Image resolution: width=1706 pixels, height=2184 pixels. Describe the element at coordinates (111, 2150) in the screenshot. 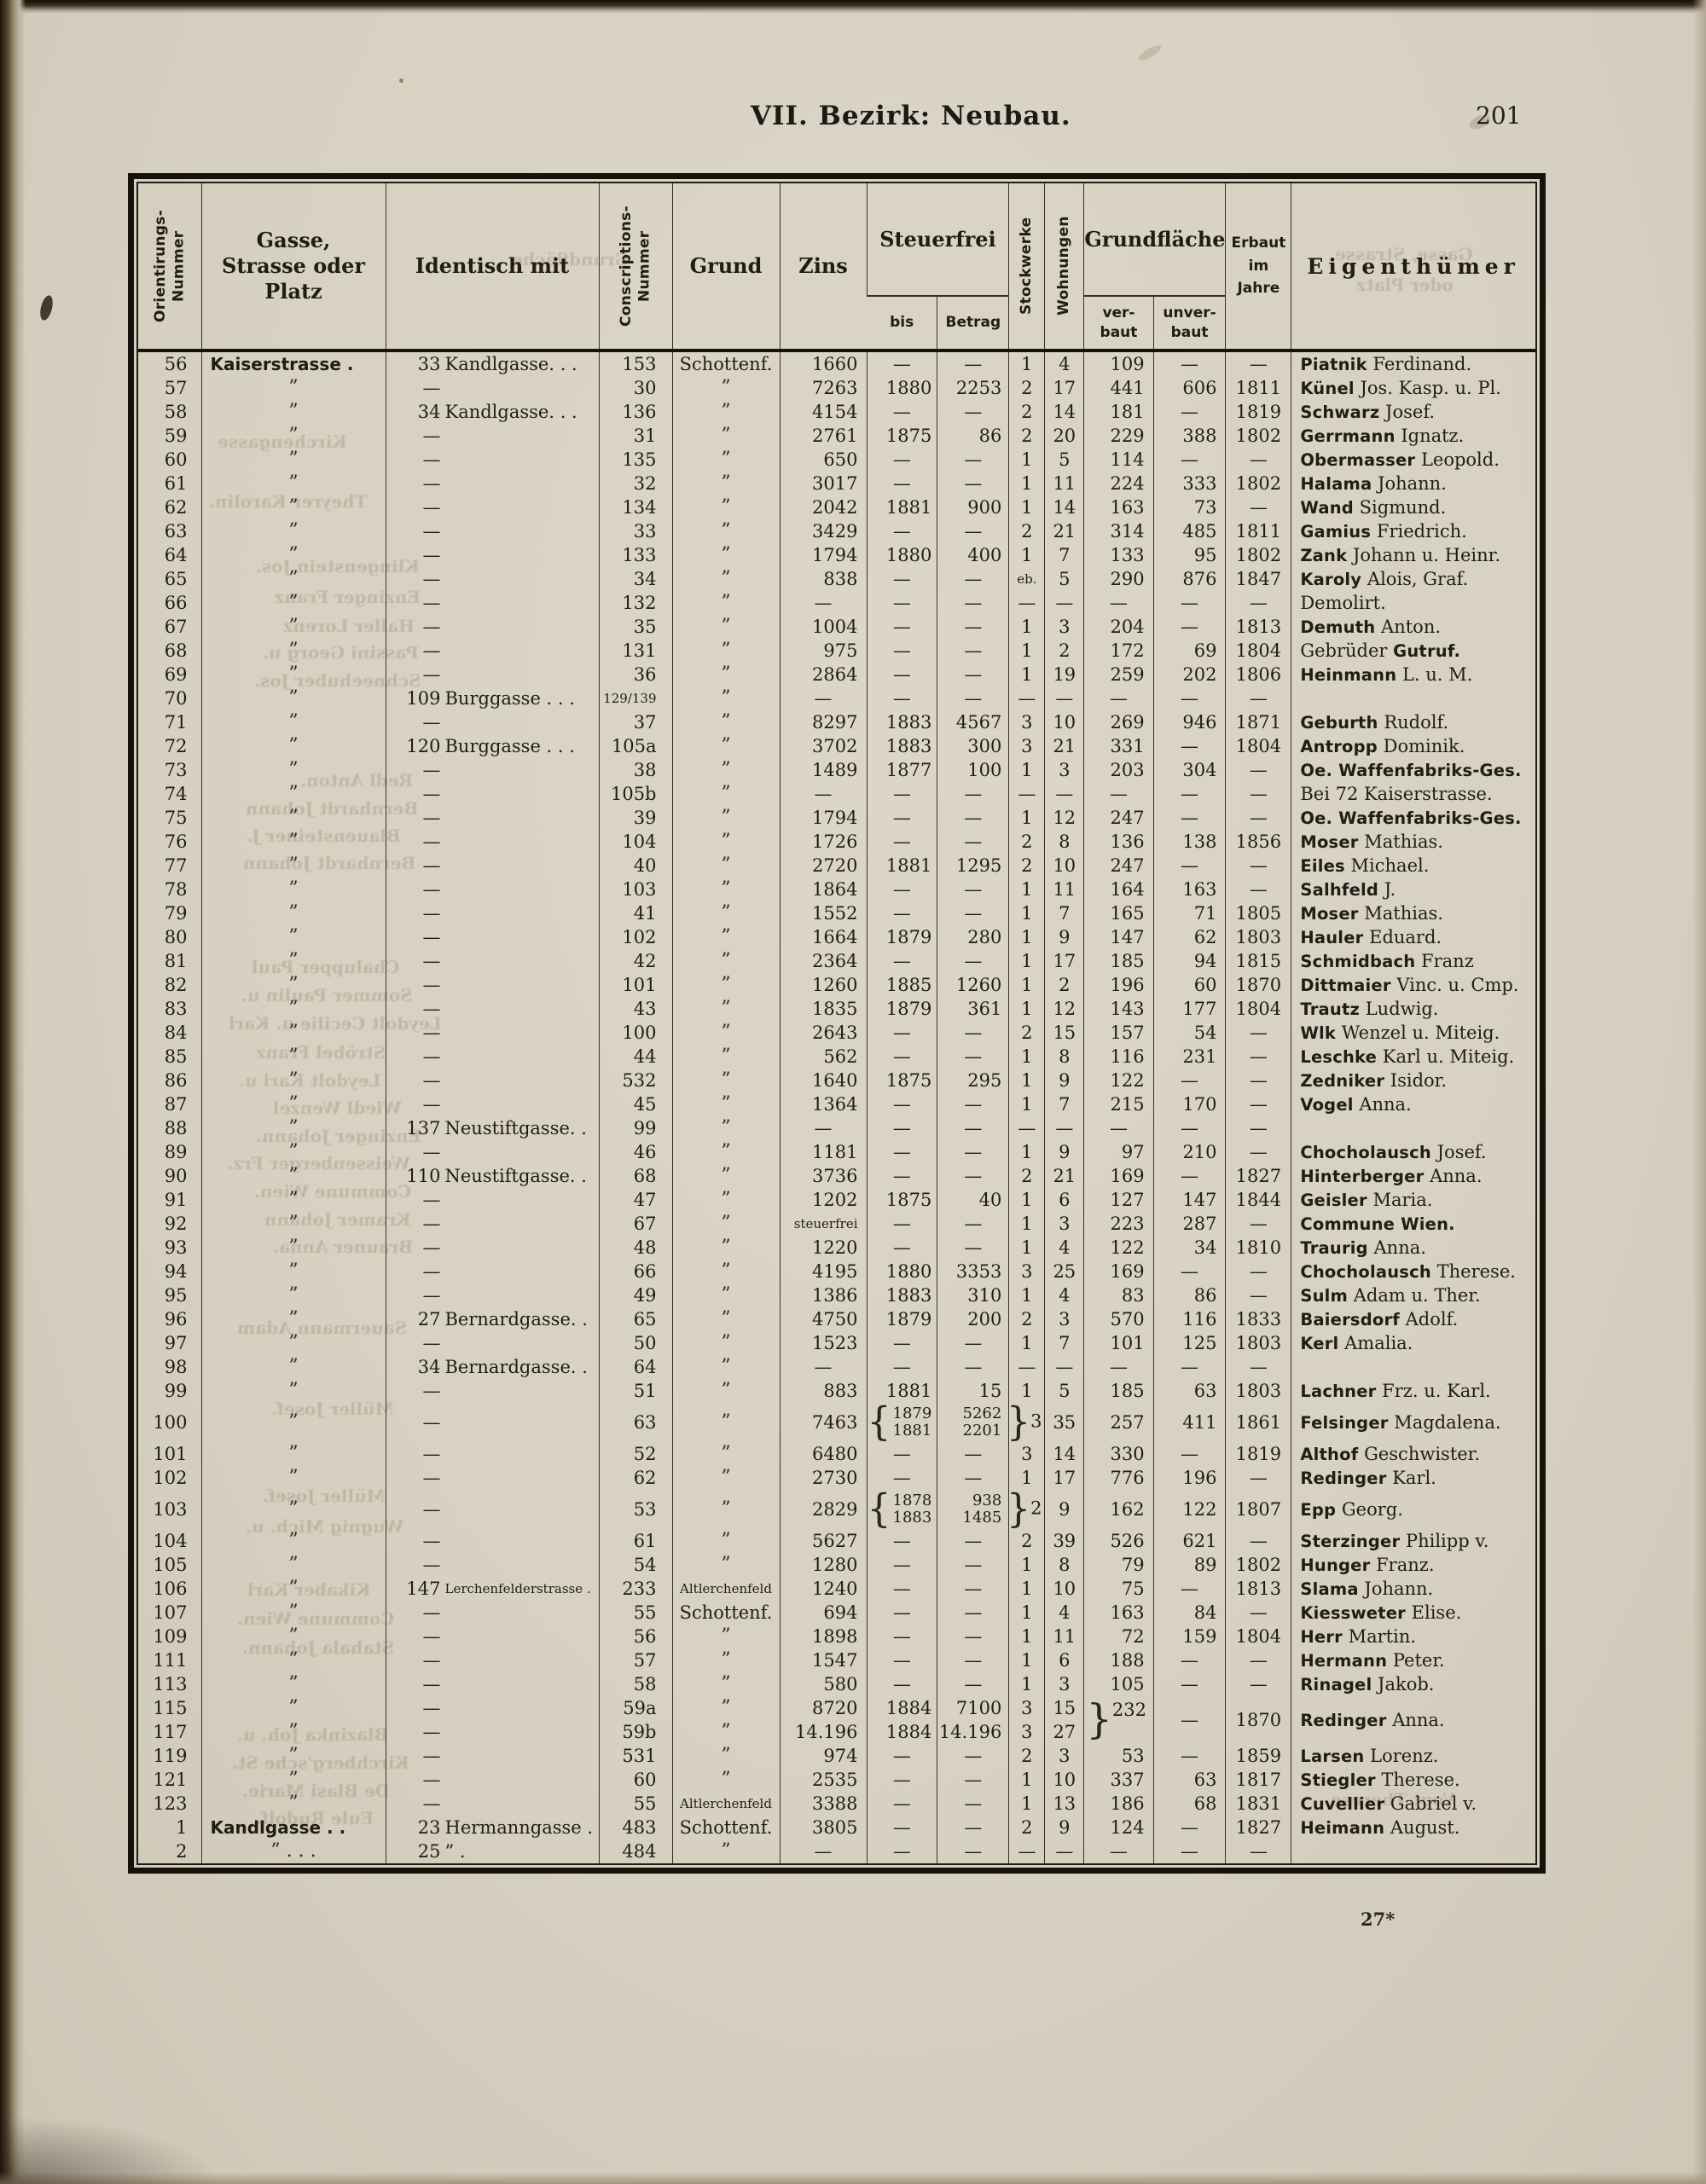

I see `corner-shadow` at that location.